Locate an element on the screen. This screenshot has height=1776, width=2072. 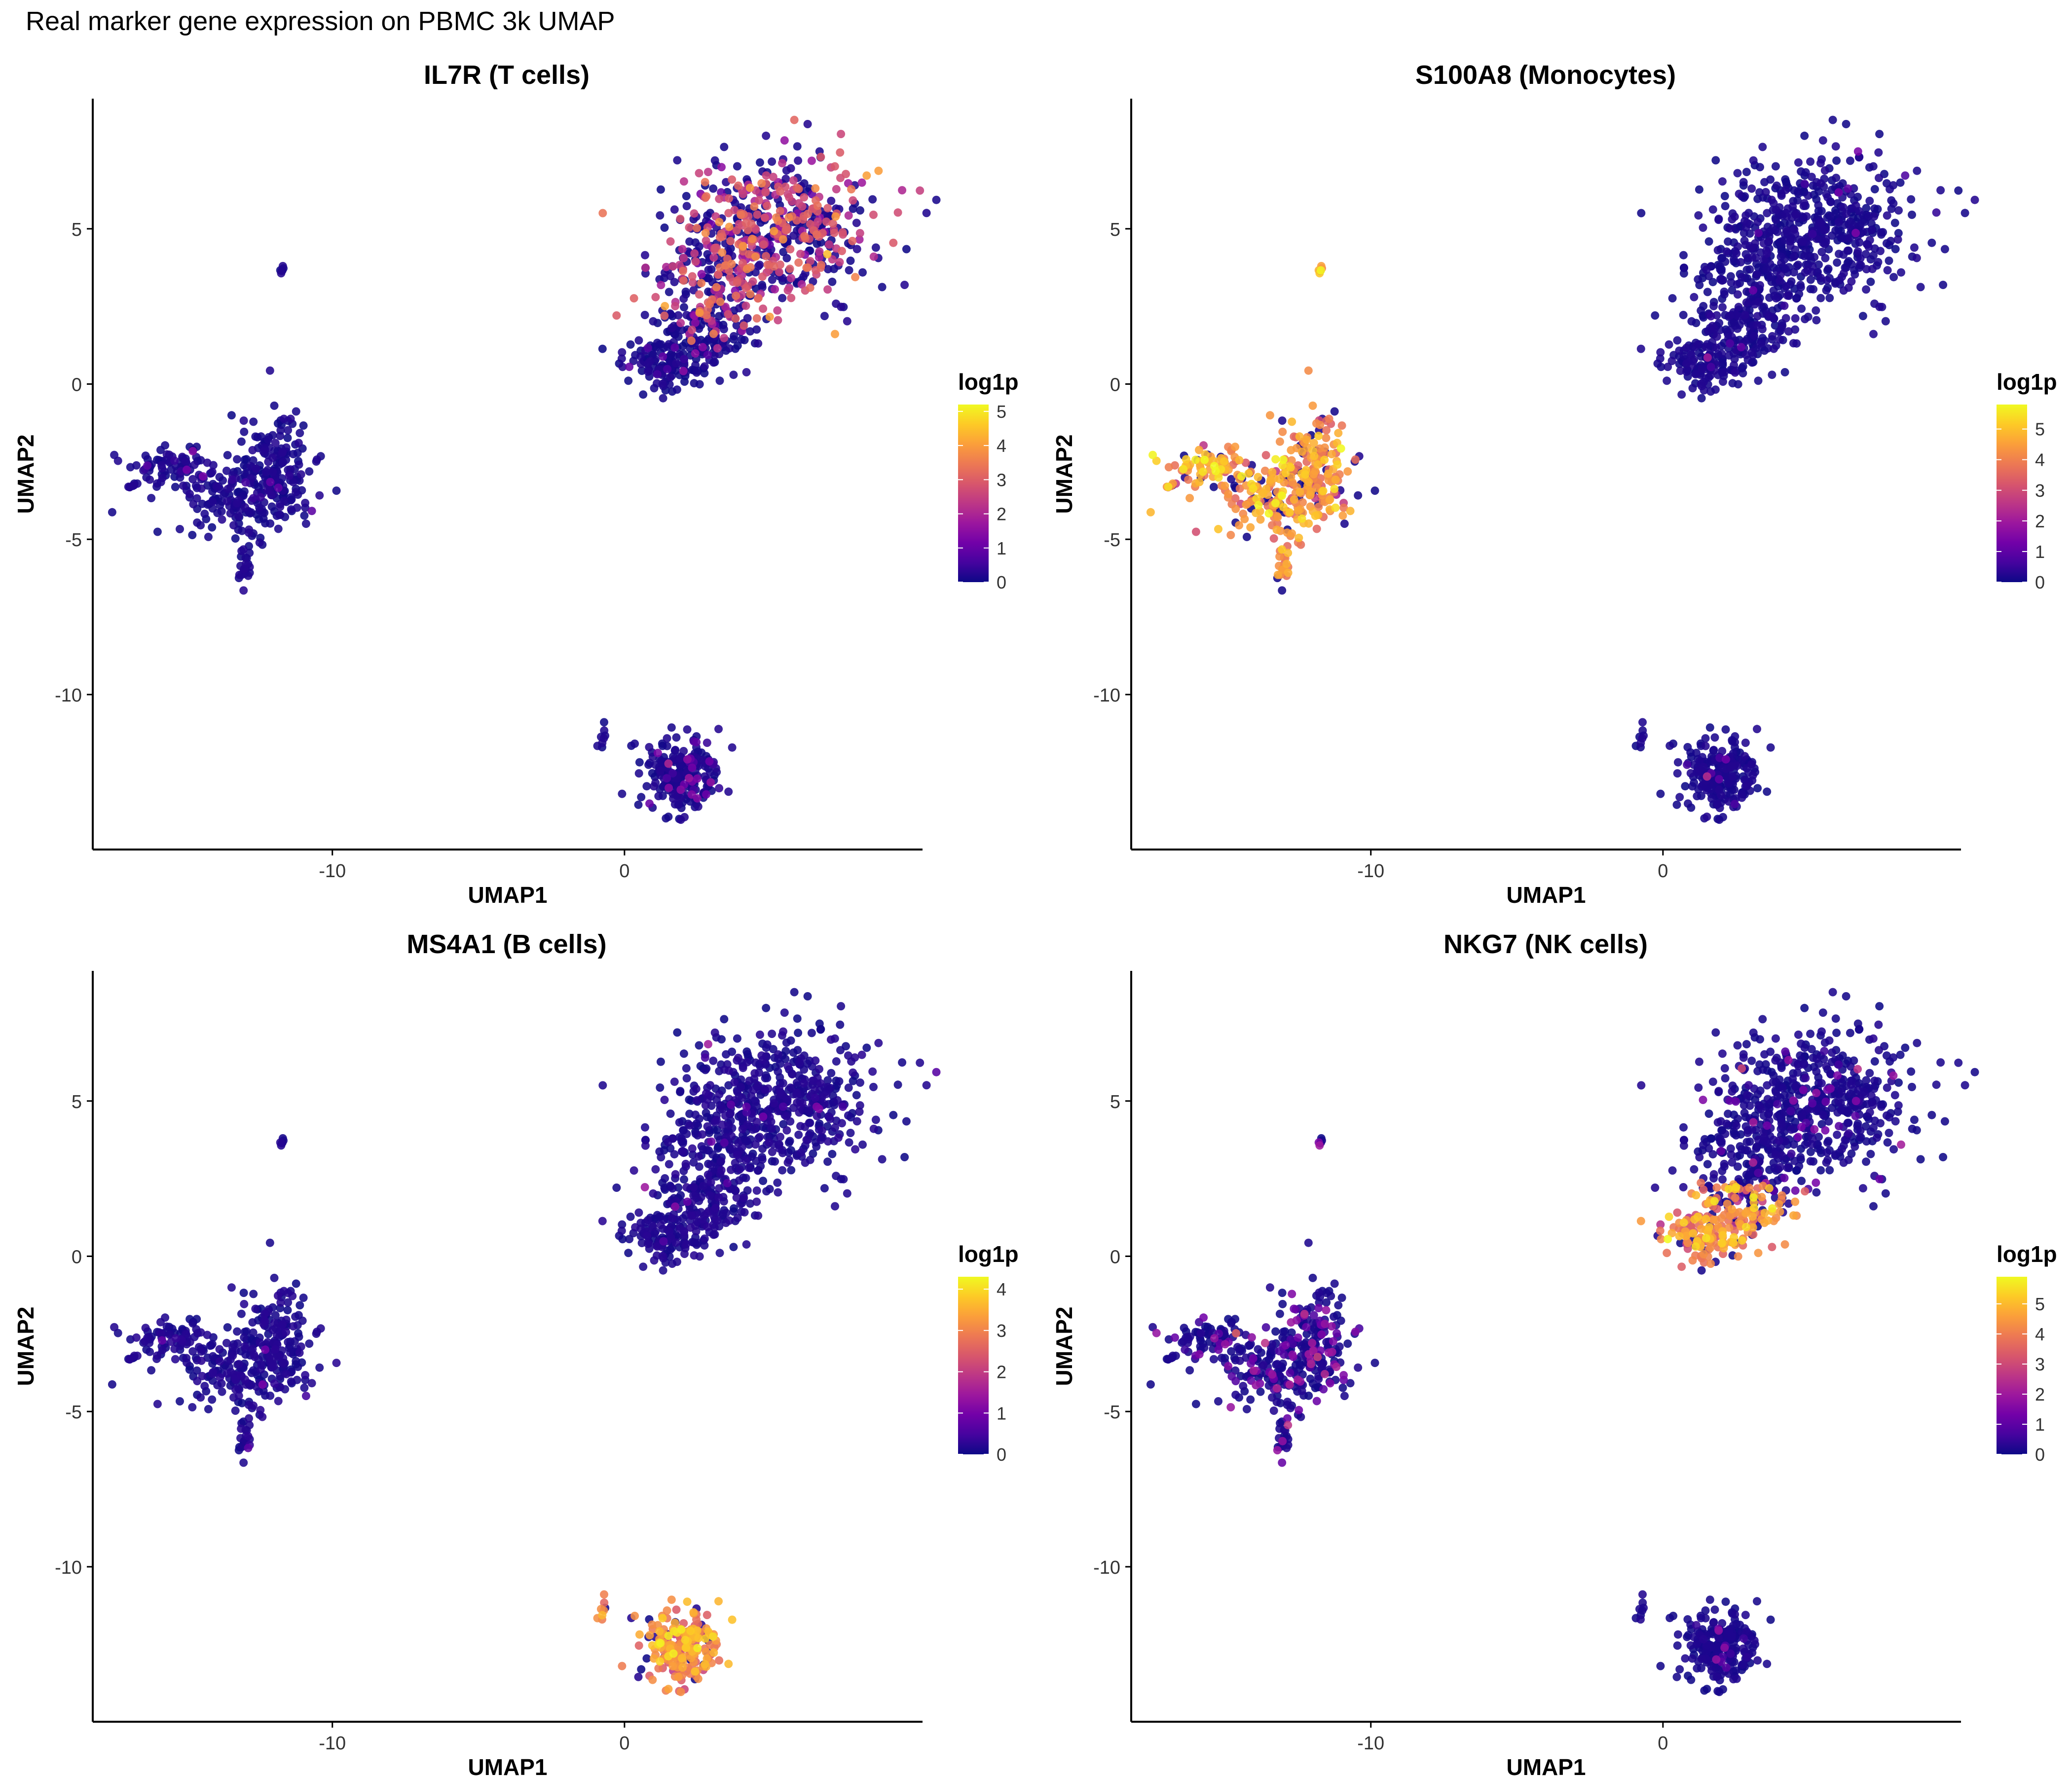
y-tick-label: 0 is located at coordinates (1115, 385).